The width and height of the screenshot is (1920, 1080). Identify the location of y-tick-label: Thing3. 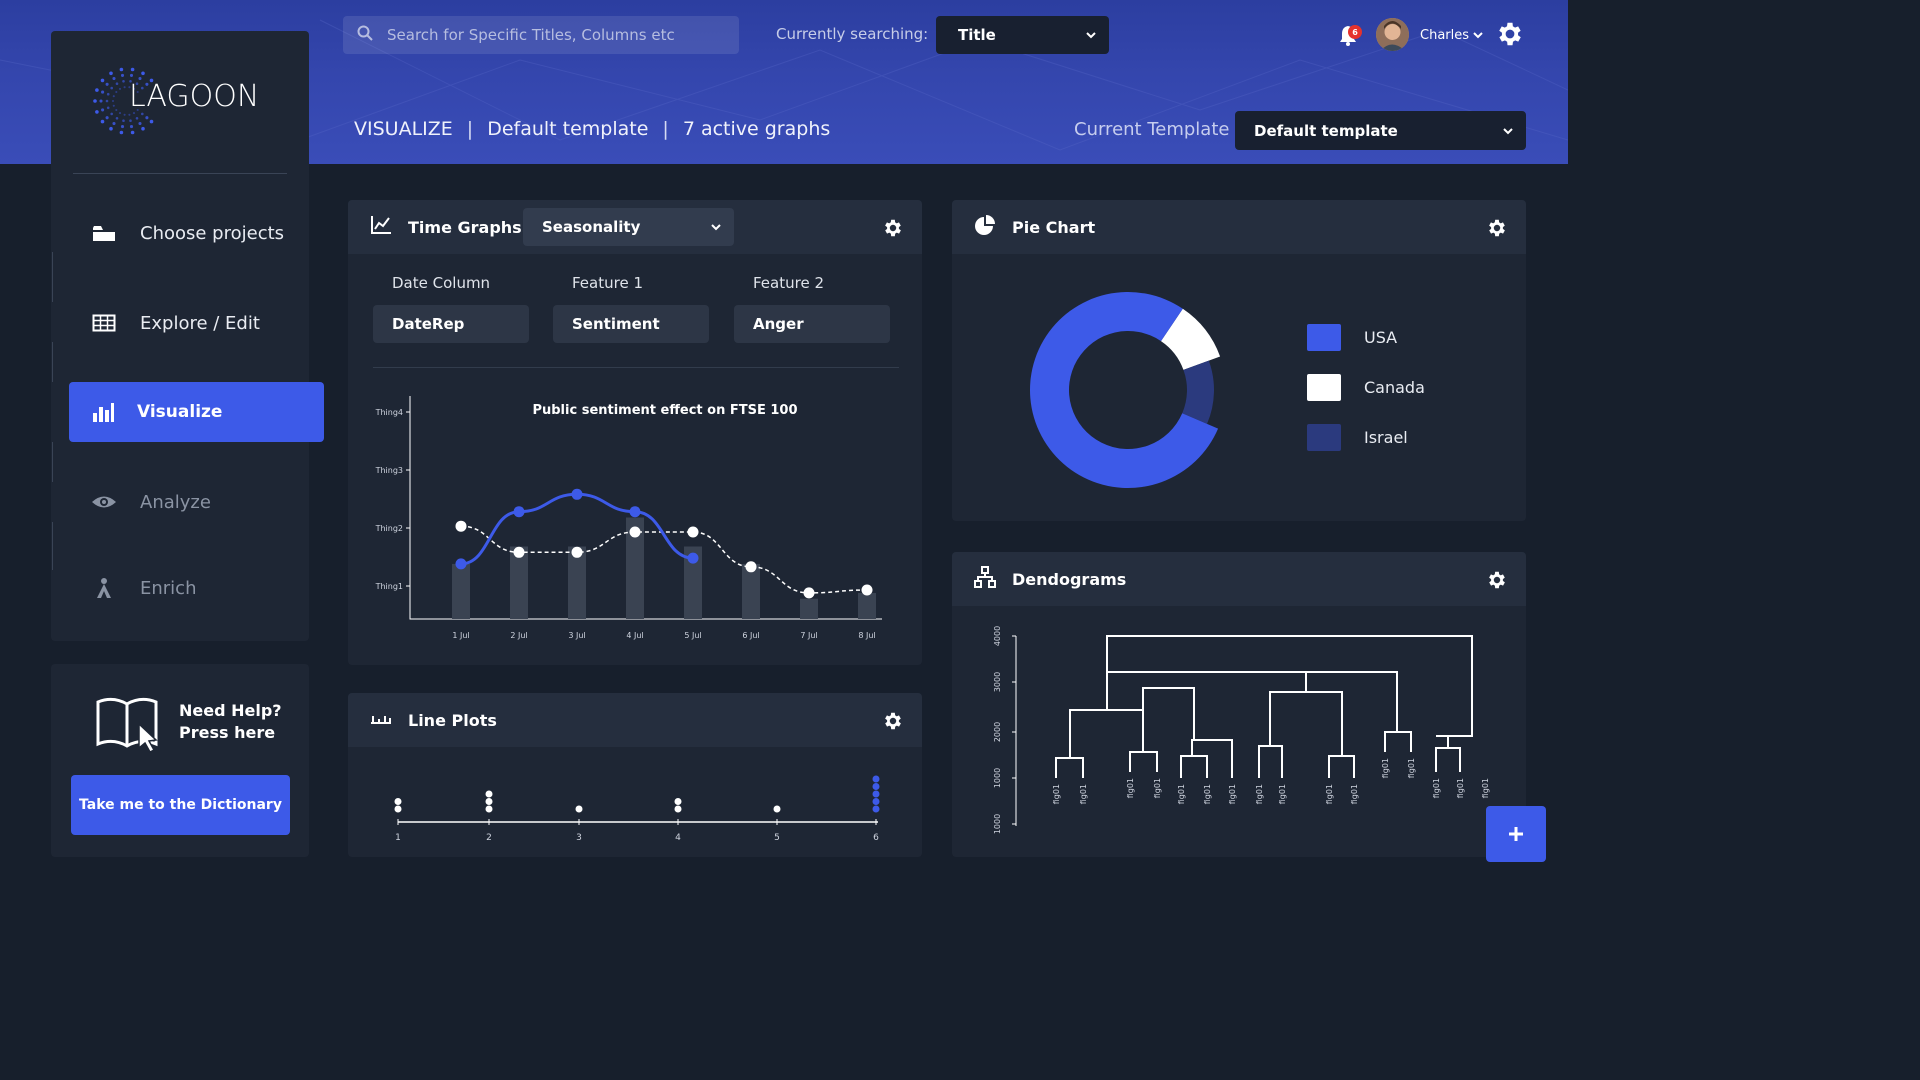
(389, 470).